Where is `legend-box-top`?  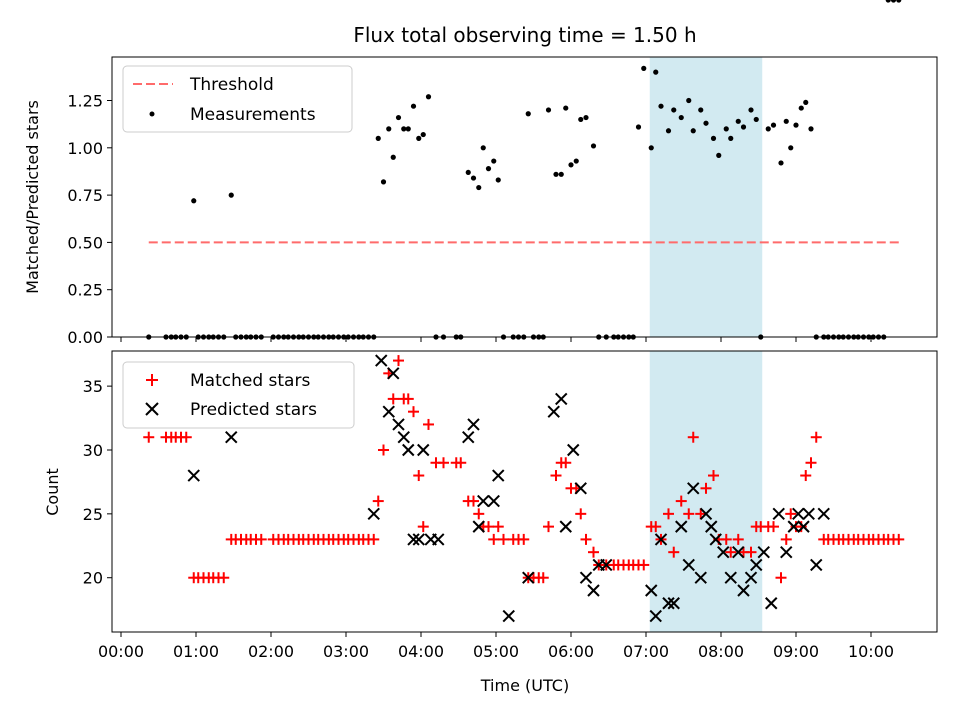 legend-box-top is located at coordinates (237, 99).